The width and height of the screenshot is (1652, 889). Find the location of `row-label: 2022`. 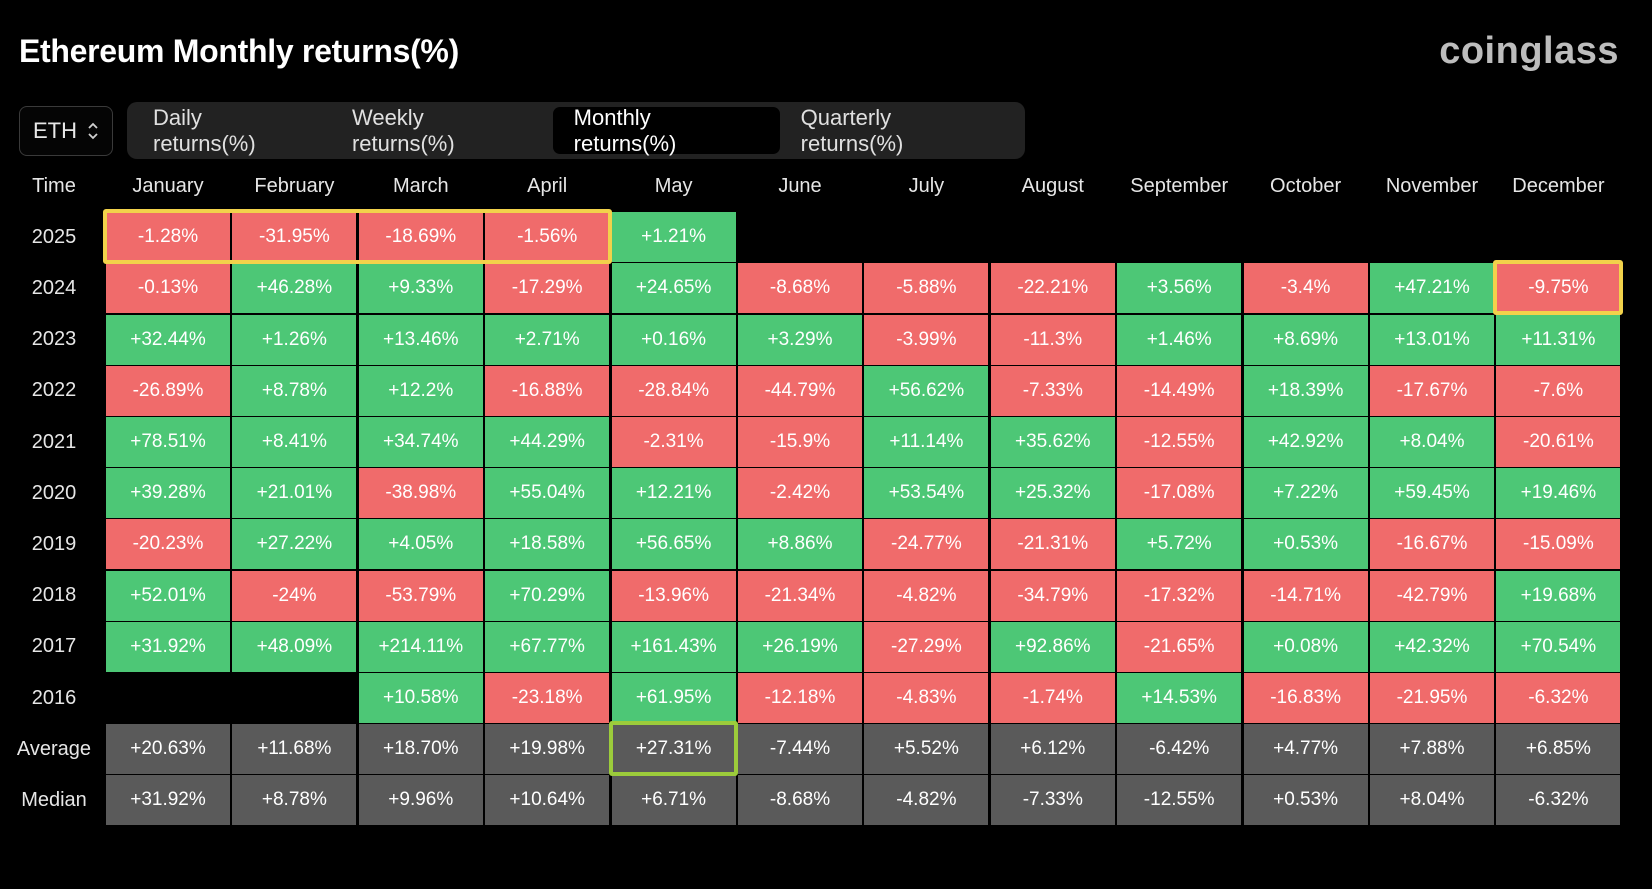

row-label: 2022 is located at coordinates (54, 390).